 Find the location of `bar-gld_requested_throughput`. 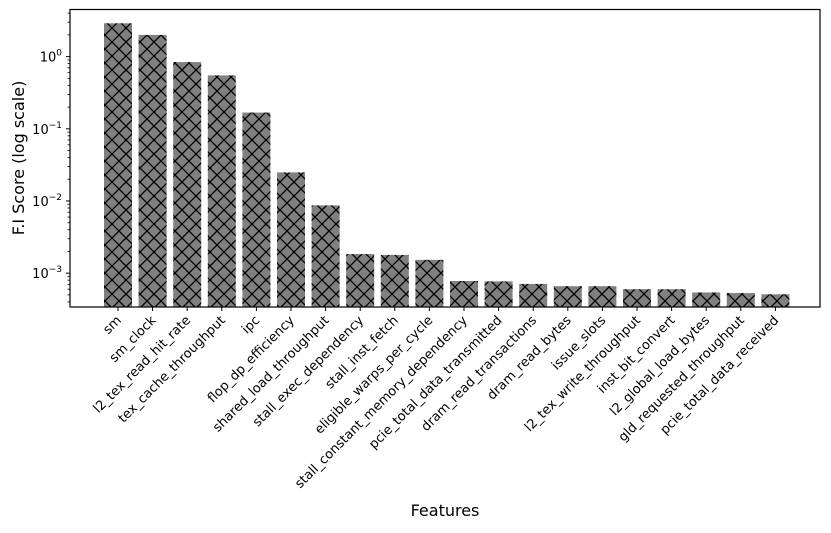

bar-gld_requested_throughput is located at coordinates (740, 300).